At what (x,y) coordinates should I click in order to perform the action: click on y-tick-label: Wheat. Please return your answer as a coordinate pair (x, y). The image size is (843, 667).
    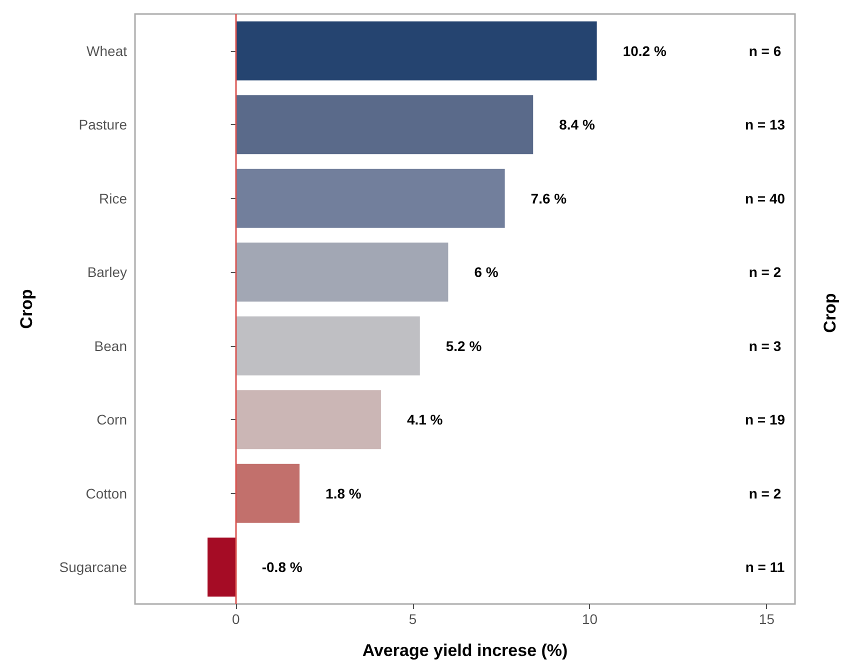
    Looking at the image, I should click on (107, 50).